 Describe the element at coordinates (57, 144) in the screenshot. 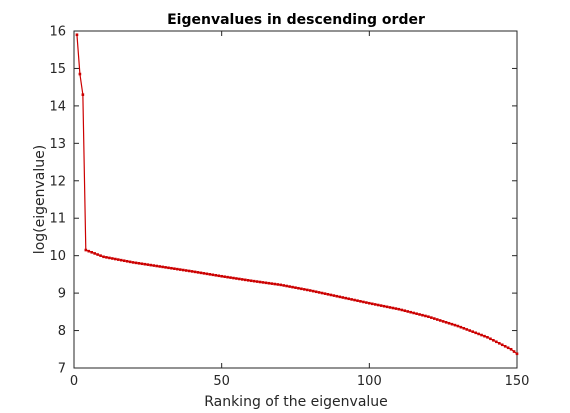

I see `y-tick-label: 13` at that location.